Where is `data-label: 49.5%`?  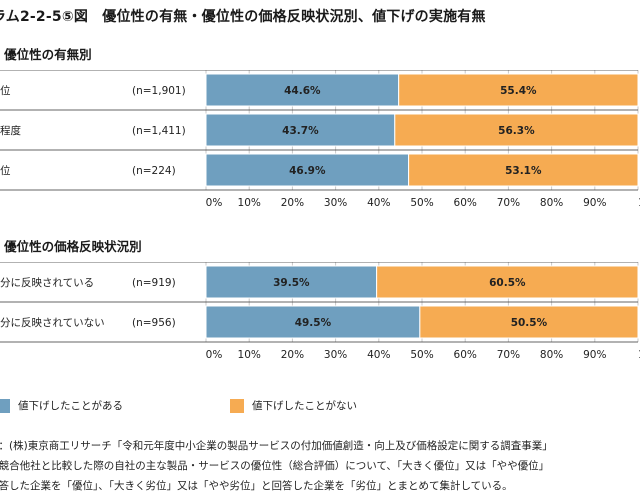 data-label: 49.5% is located at coordinates (313, 323).